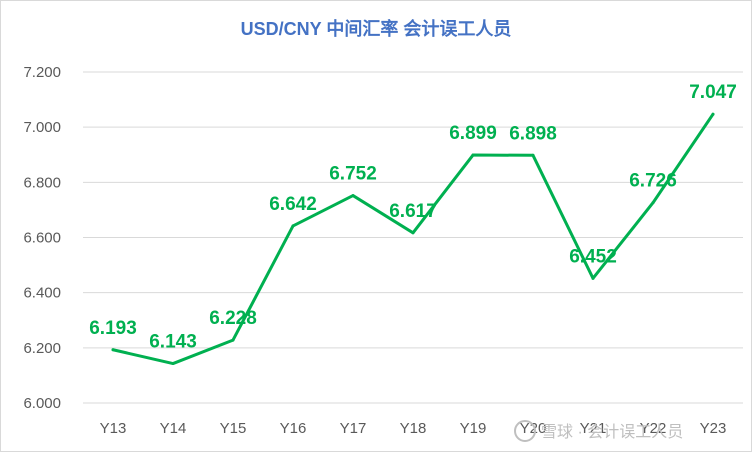 The image size is (752, 452). What do you see at coordinates (593, 256) in the screenshot?
I see `data-label: 6.452` at bounding box center [593, 256].